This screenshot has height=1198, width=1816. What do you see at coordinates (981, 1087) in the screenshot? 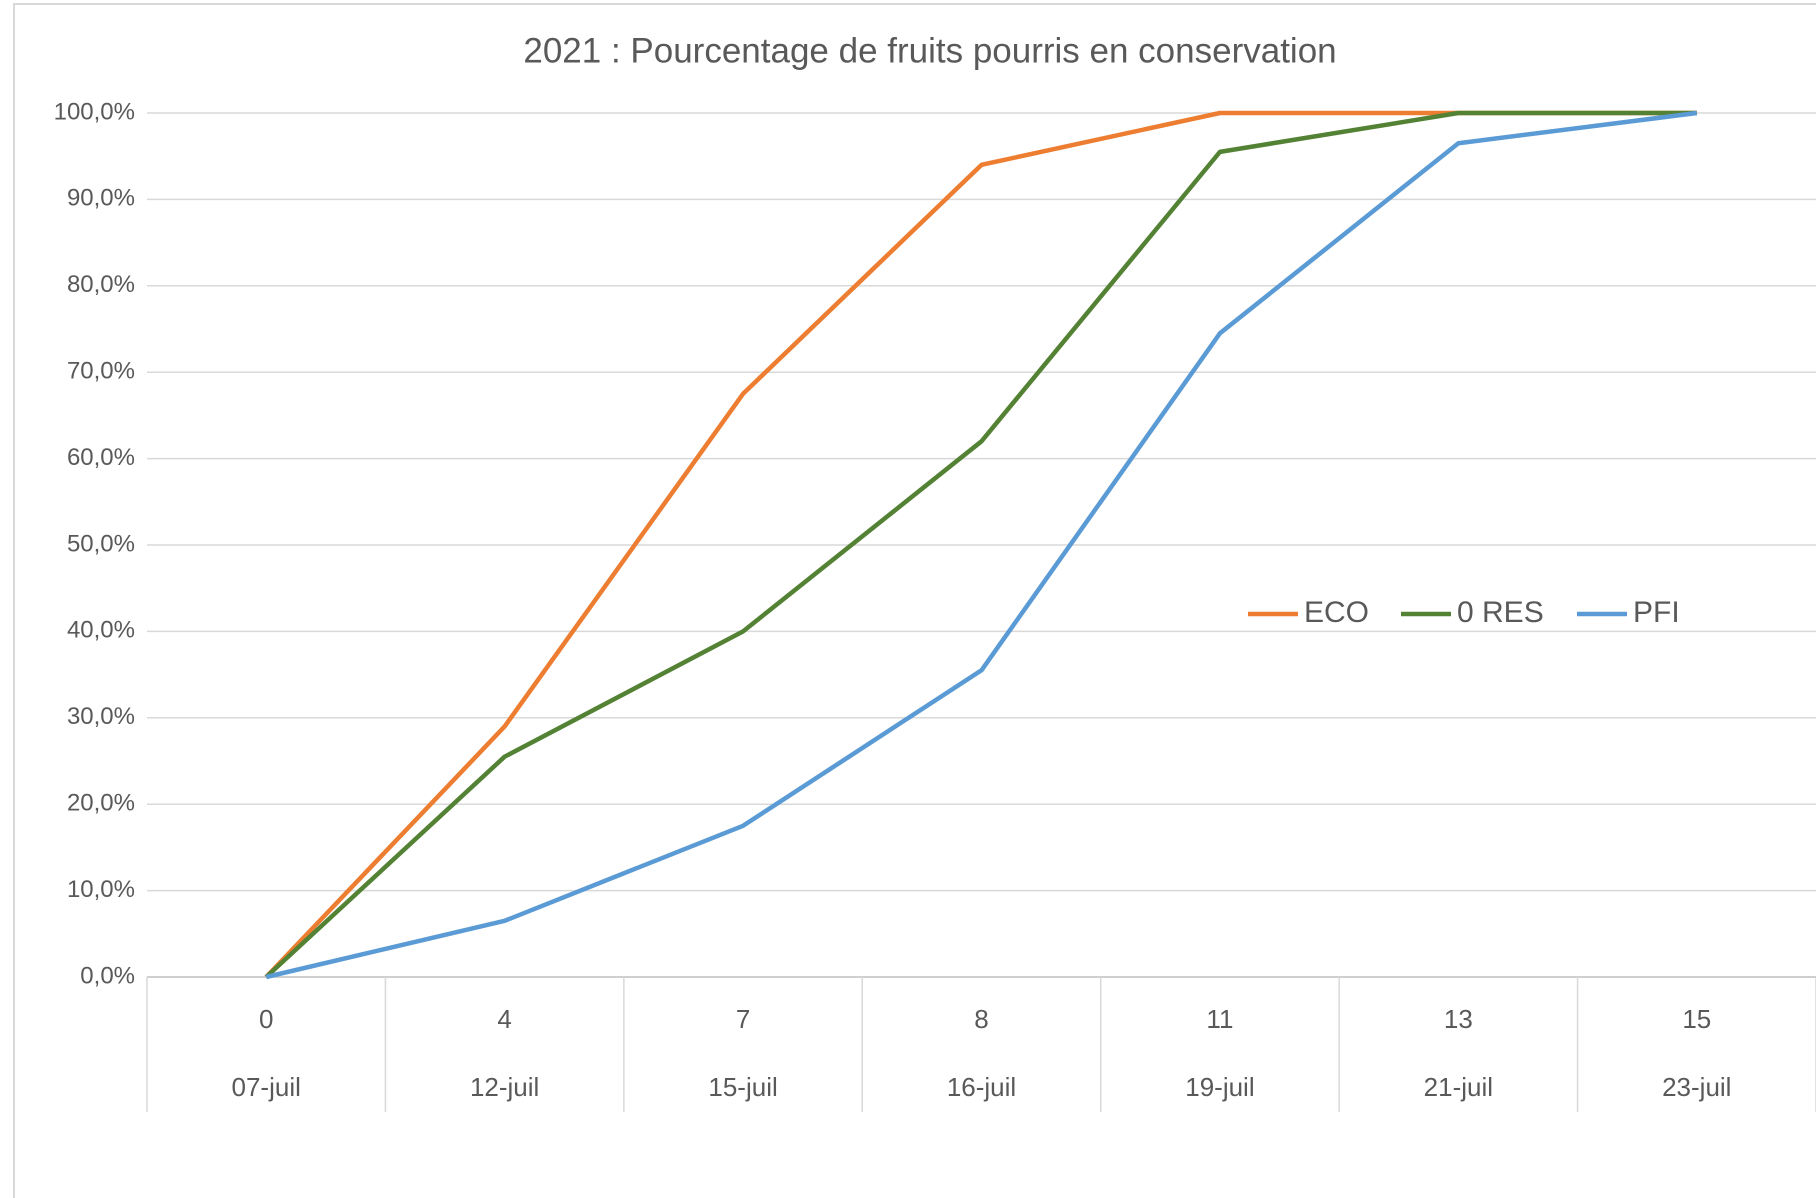
I see `x-date-label: 16-juil` at bounding box center [981, 1087].